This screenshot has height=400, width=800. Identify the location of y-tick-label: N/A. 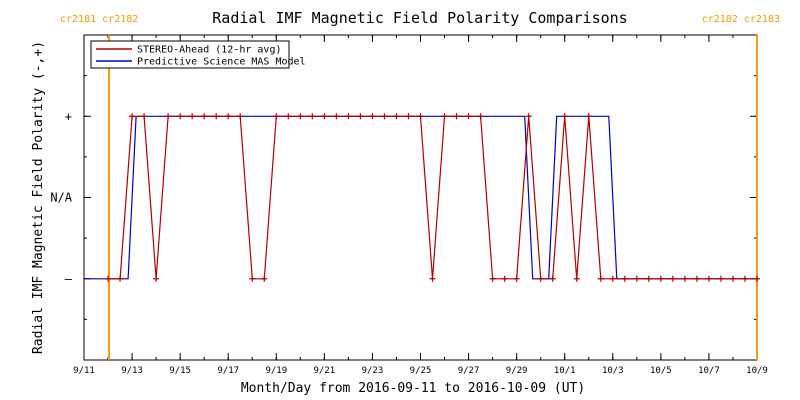
(61, 198).